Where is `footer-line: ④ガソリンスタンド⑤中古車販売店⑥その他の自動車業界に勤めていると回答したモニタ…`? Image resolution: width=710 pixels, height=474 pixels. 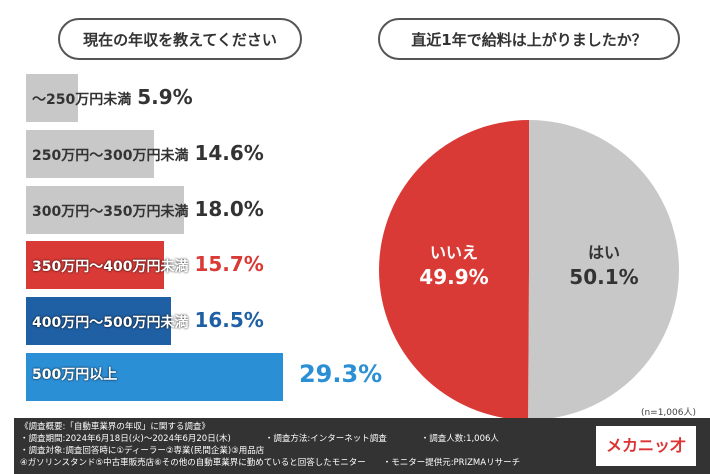 footer-line: ④ガソリンスタンド⑤中古車販売店⑥その他の自動車業界に勤めていると回答したモニタ… is located at coordinates (270, 463).